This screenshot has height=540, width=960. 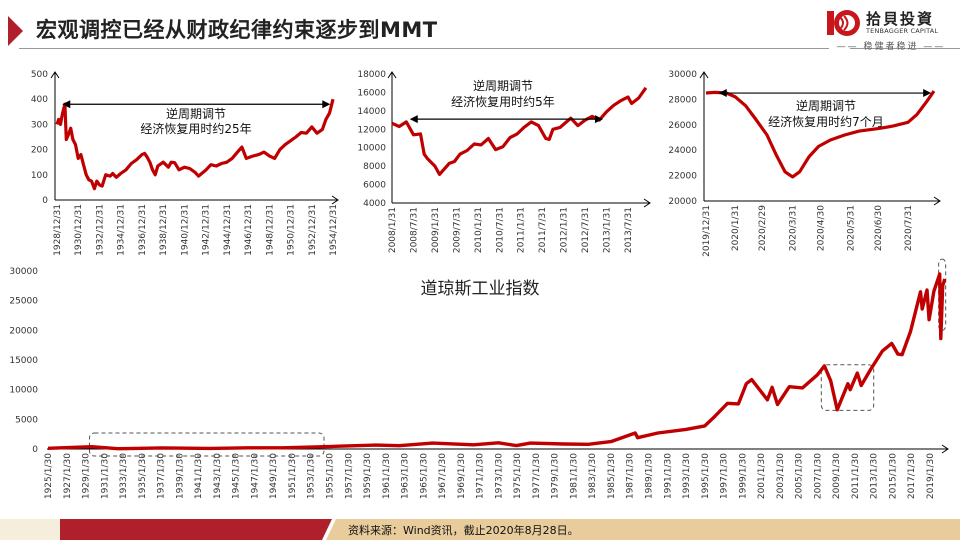 I want to click on x-tick-label: 1952/12/31, so click(x=313, y=230).